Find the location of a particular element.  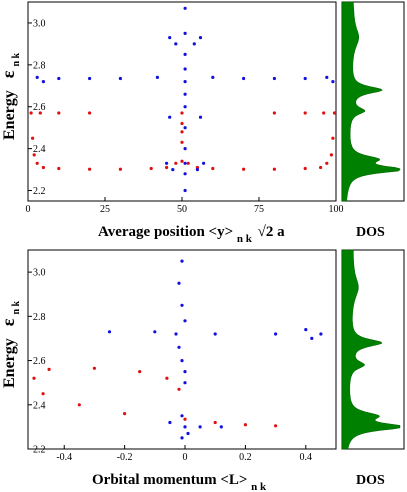

top-ytick-label-4: 3.0 is located at coordinates (39, 23).